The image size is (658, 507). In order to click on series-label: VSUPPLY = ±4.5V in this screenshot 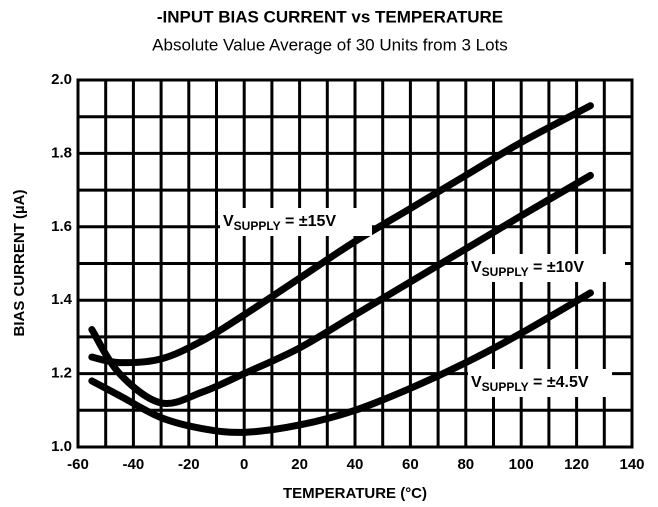, I will do `click(530, 384)`.